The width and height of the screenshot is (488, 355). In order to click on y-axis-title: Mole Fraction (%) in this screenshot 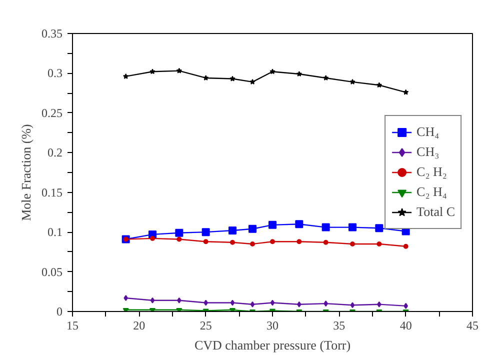, I will do `click(26, 172)`.